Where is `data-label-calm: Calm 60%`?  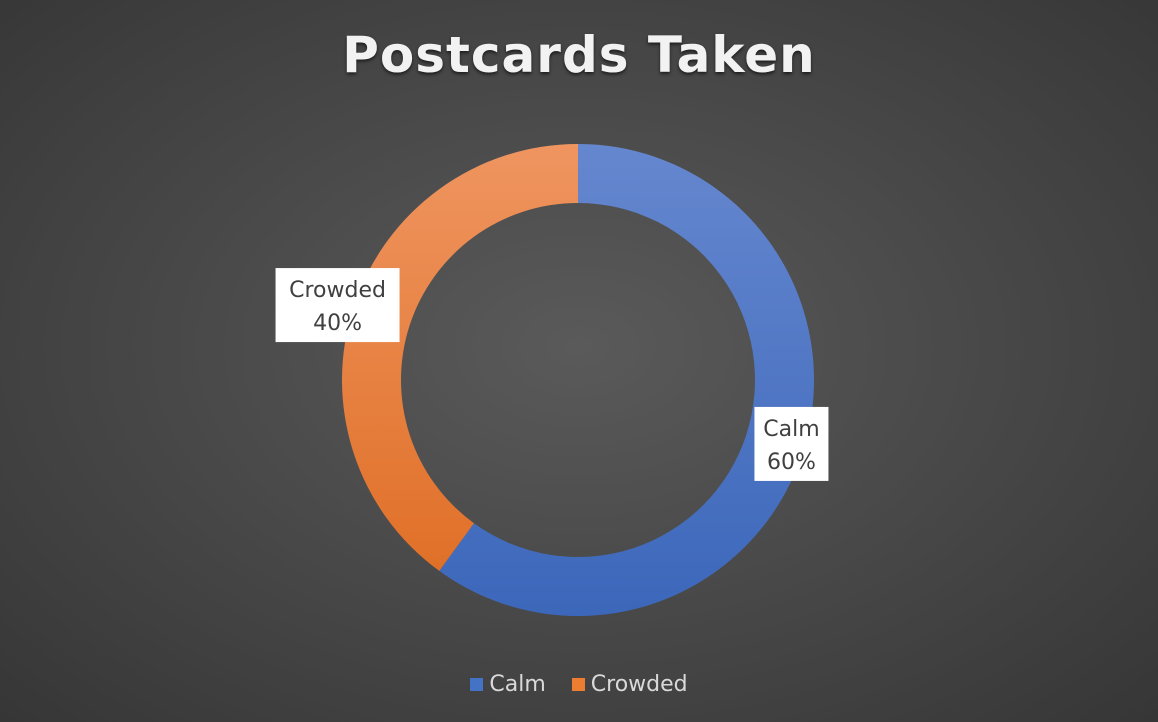
data-label-calm: Calm 60% is located at coordinates (791, 443).